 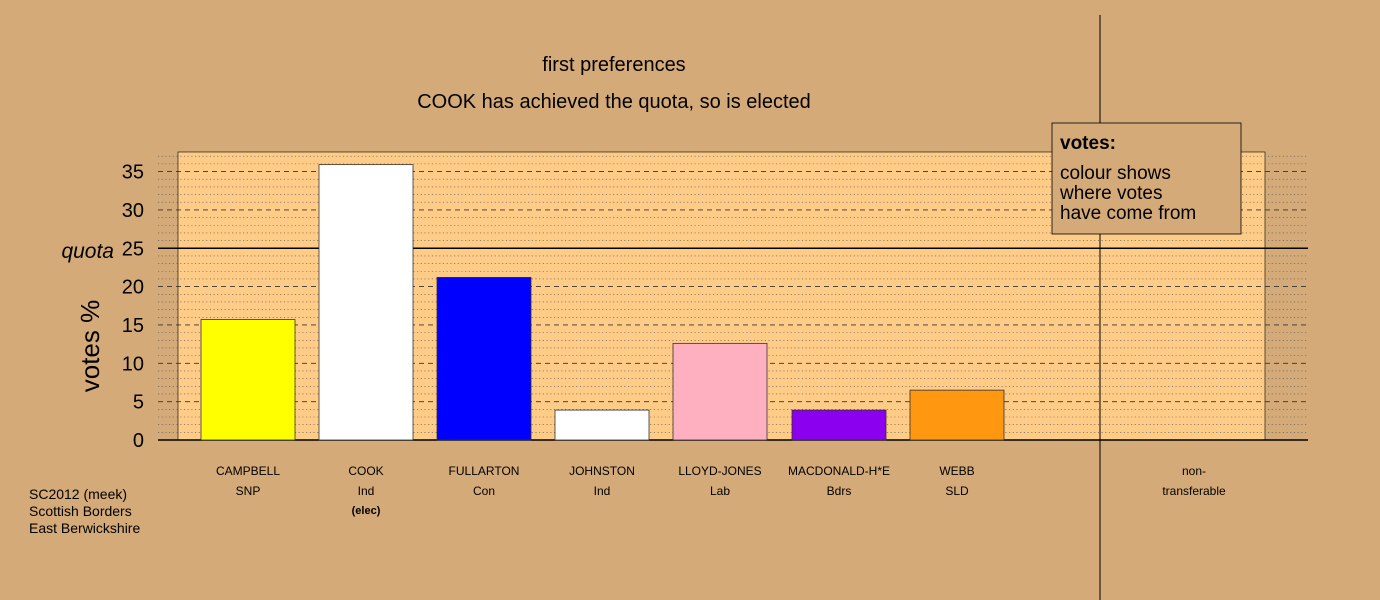 What do you see at coordinates (138, 403) in the screenshot?
I see `y-tick-label: 5` at bounding box center [138, 403].